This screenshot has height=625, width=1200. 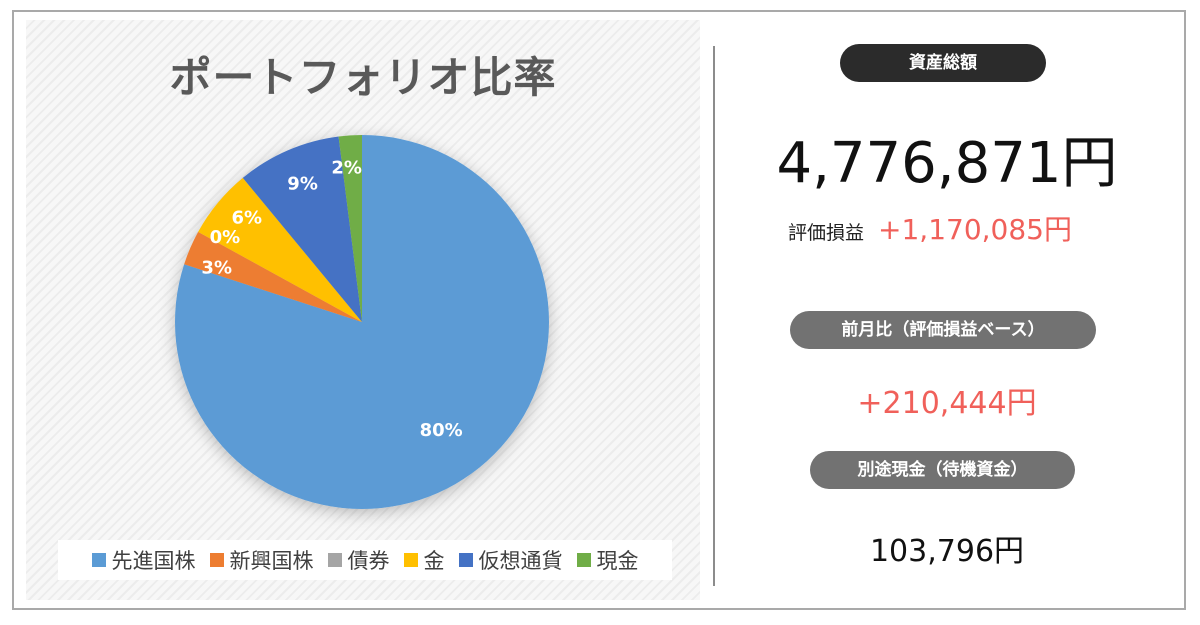 I want to click on chart-legend: 先進国株 新興国株 債券 金 仮想通貨 現金, so click(x=365, y=560).